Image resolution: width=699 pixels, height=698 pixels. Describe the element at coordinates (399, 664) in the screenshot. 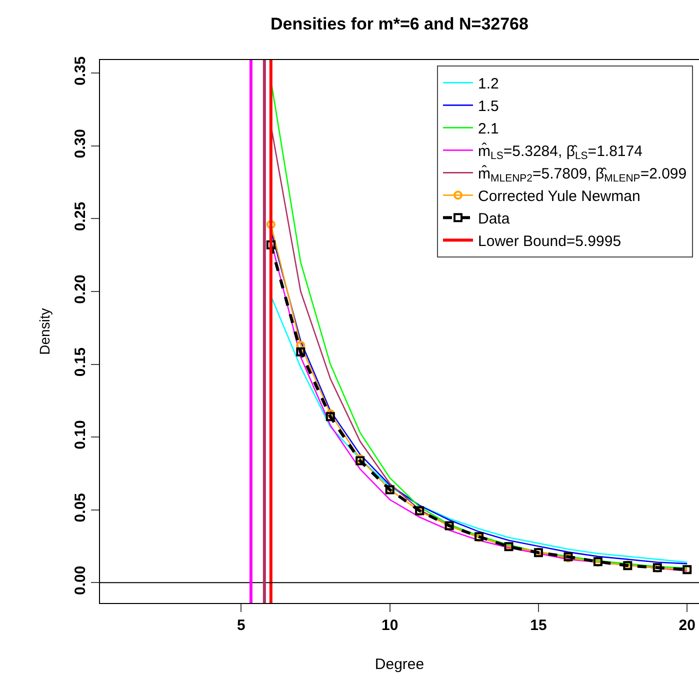

I see `x-axis-title: Degree` at that location.